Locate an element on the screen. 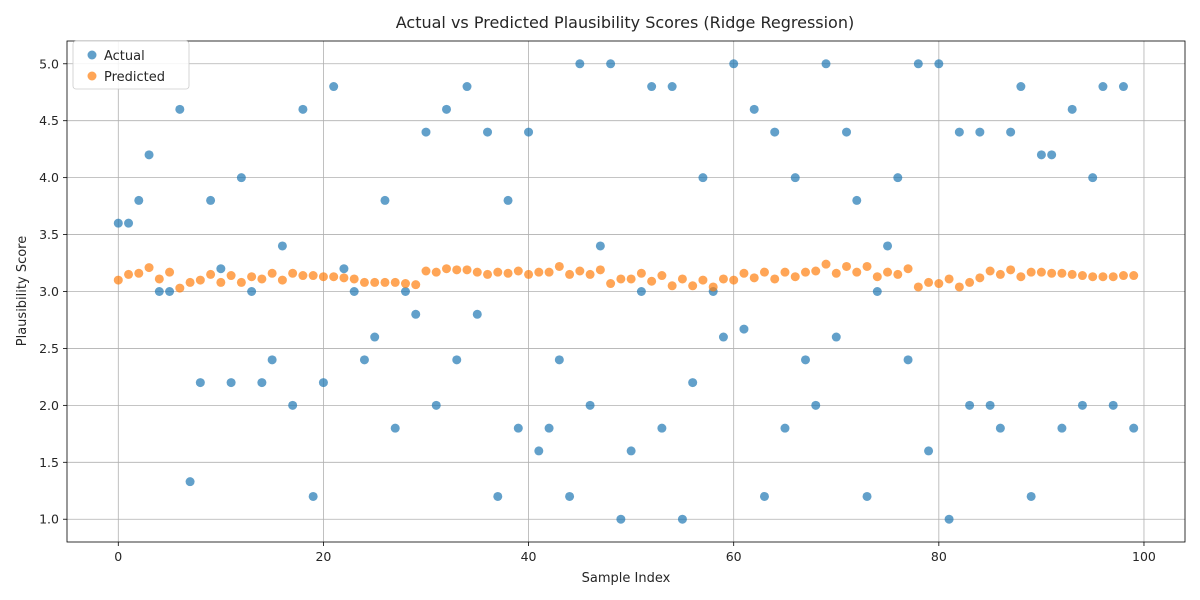  x-tick-label: 0 is located at coordinates (118, 556).